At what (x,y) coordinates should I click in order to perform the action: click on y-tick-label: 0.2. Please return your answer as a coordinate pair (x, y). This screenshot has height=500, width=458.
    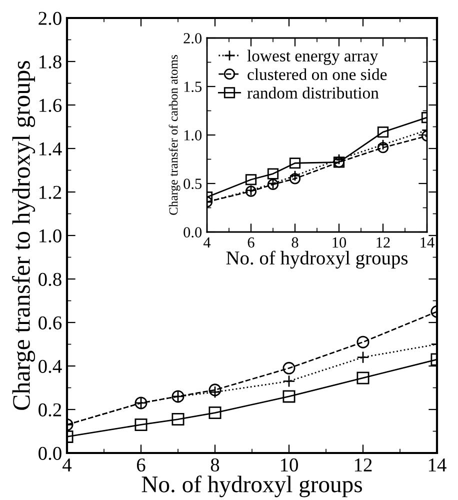
    Looking at the image, I should click on (50, 410).